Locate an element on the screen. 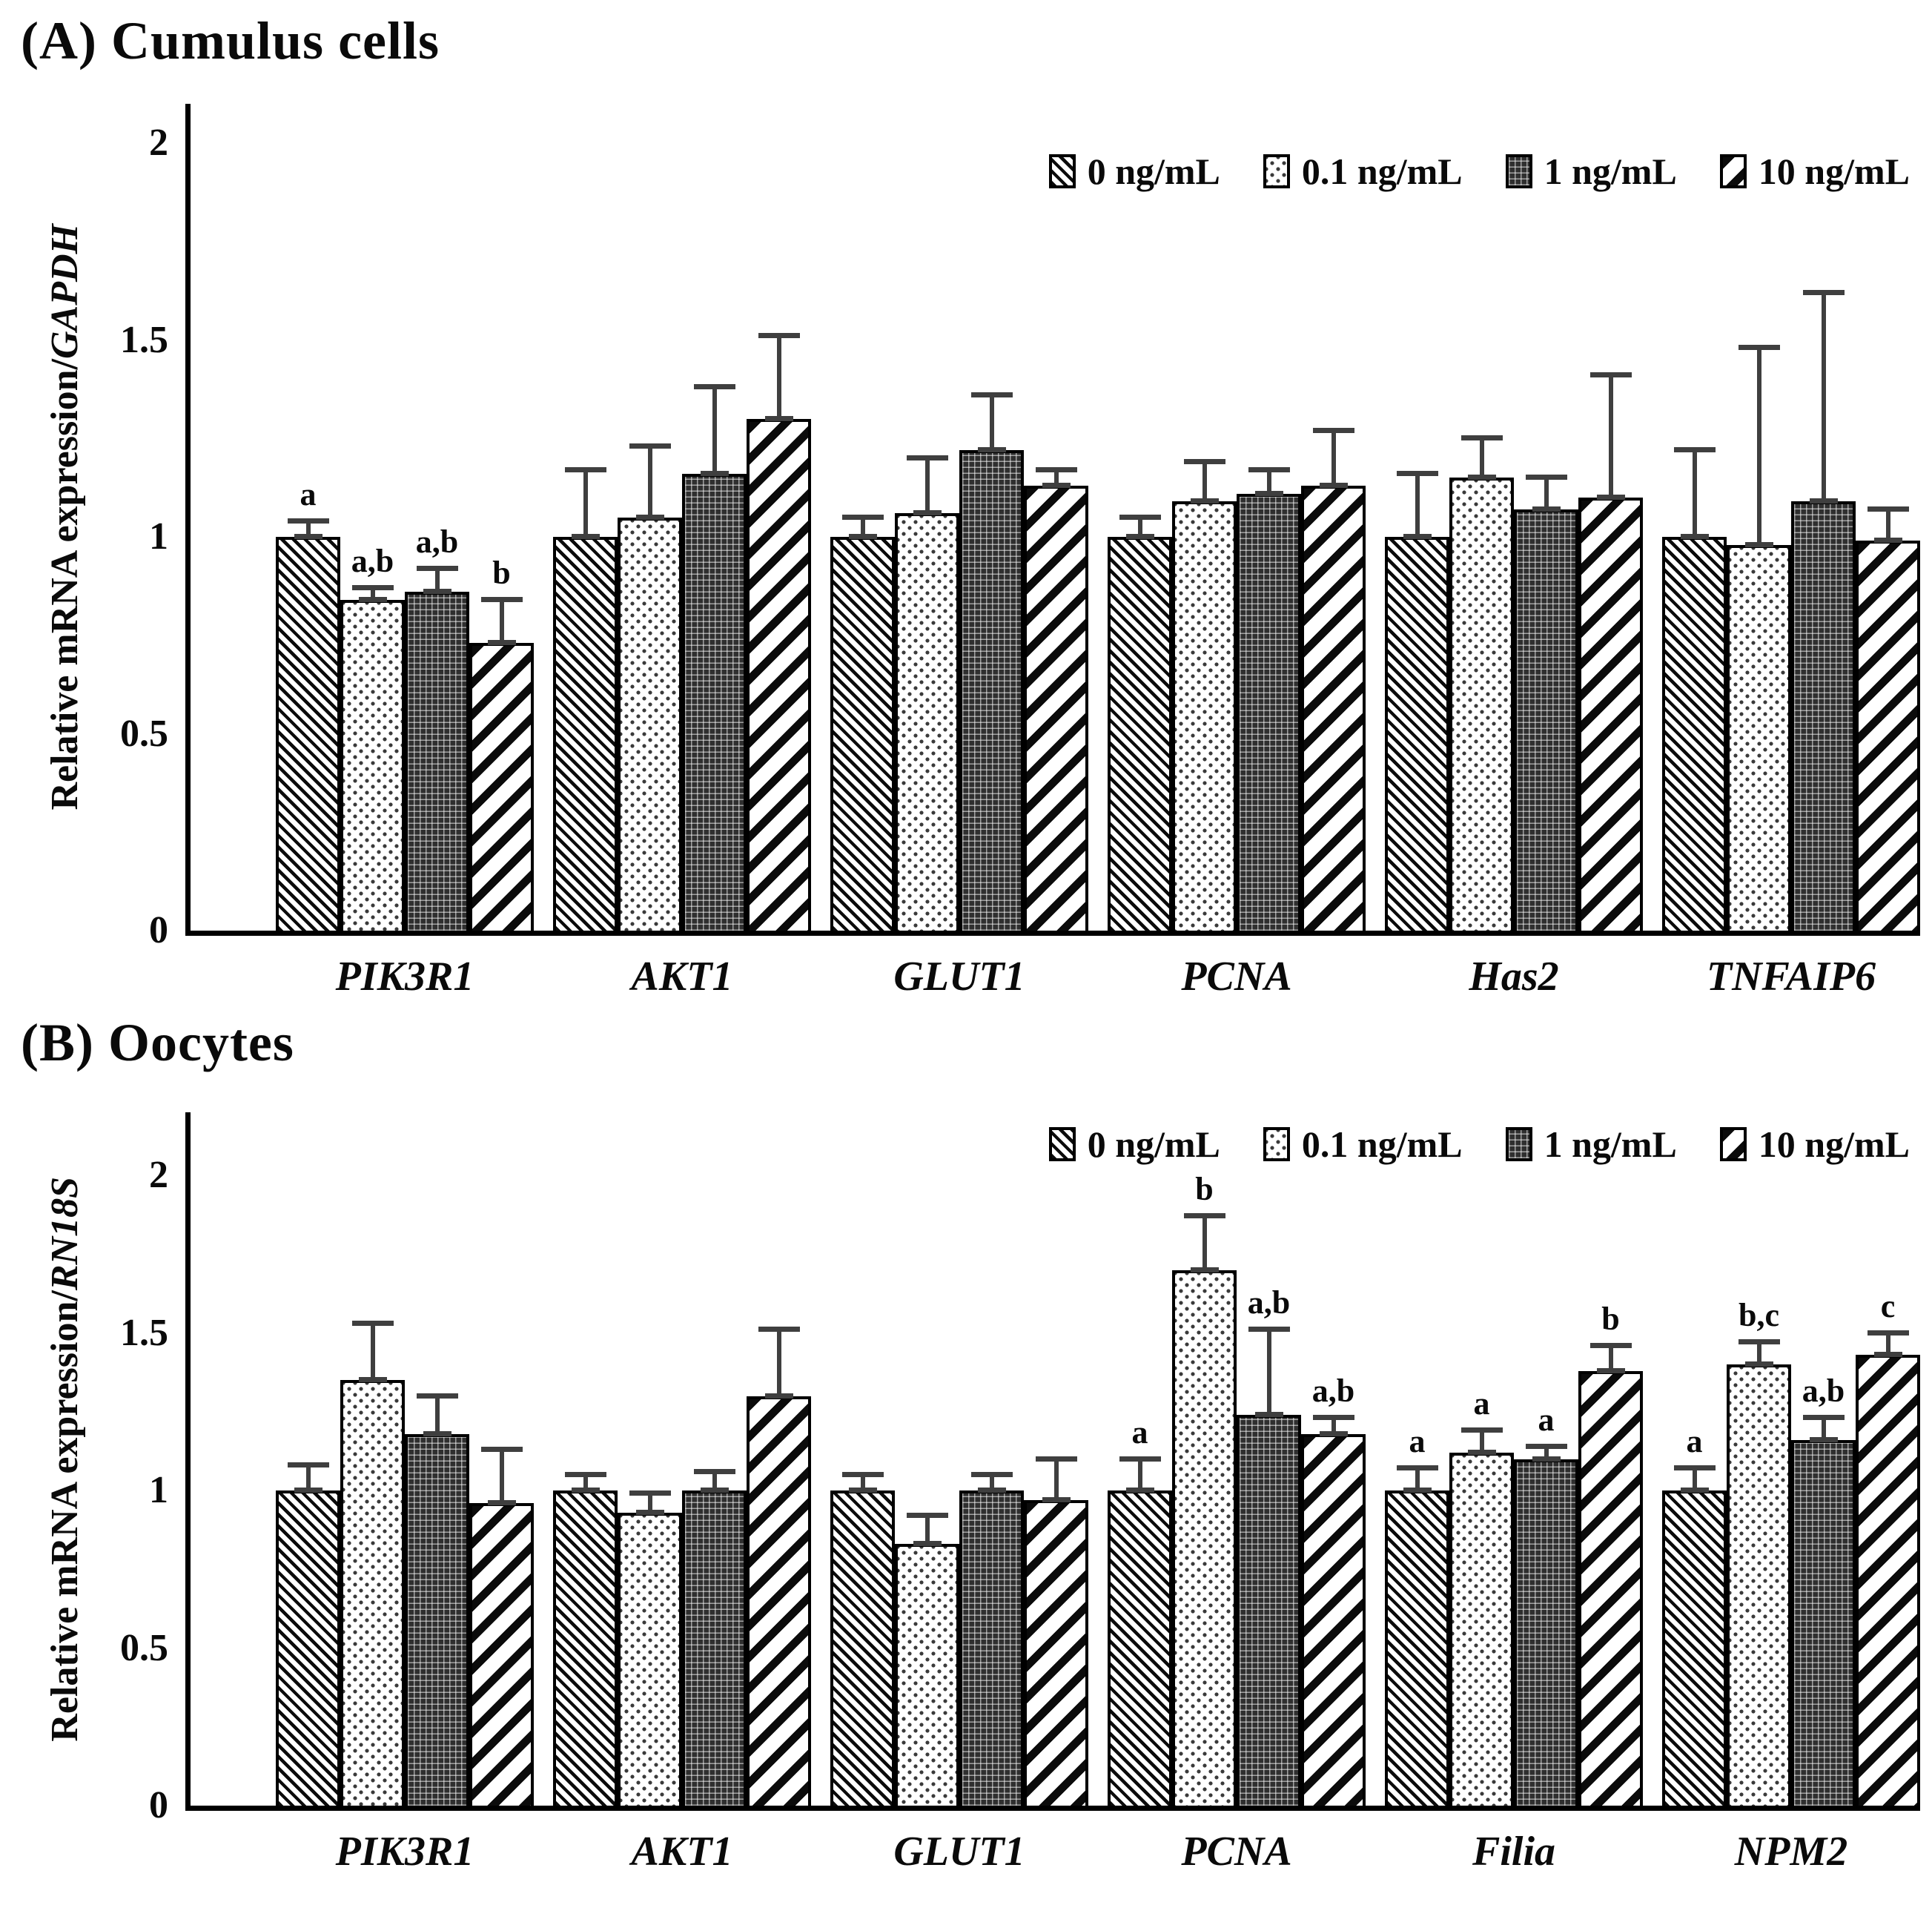 The height and width of the screenshot is (1905, 1932). bar-Has2-10ng/mL is located at coordinates (1610, 714).